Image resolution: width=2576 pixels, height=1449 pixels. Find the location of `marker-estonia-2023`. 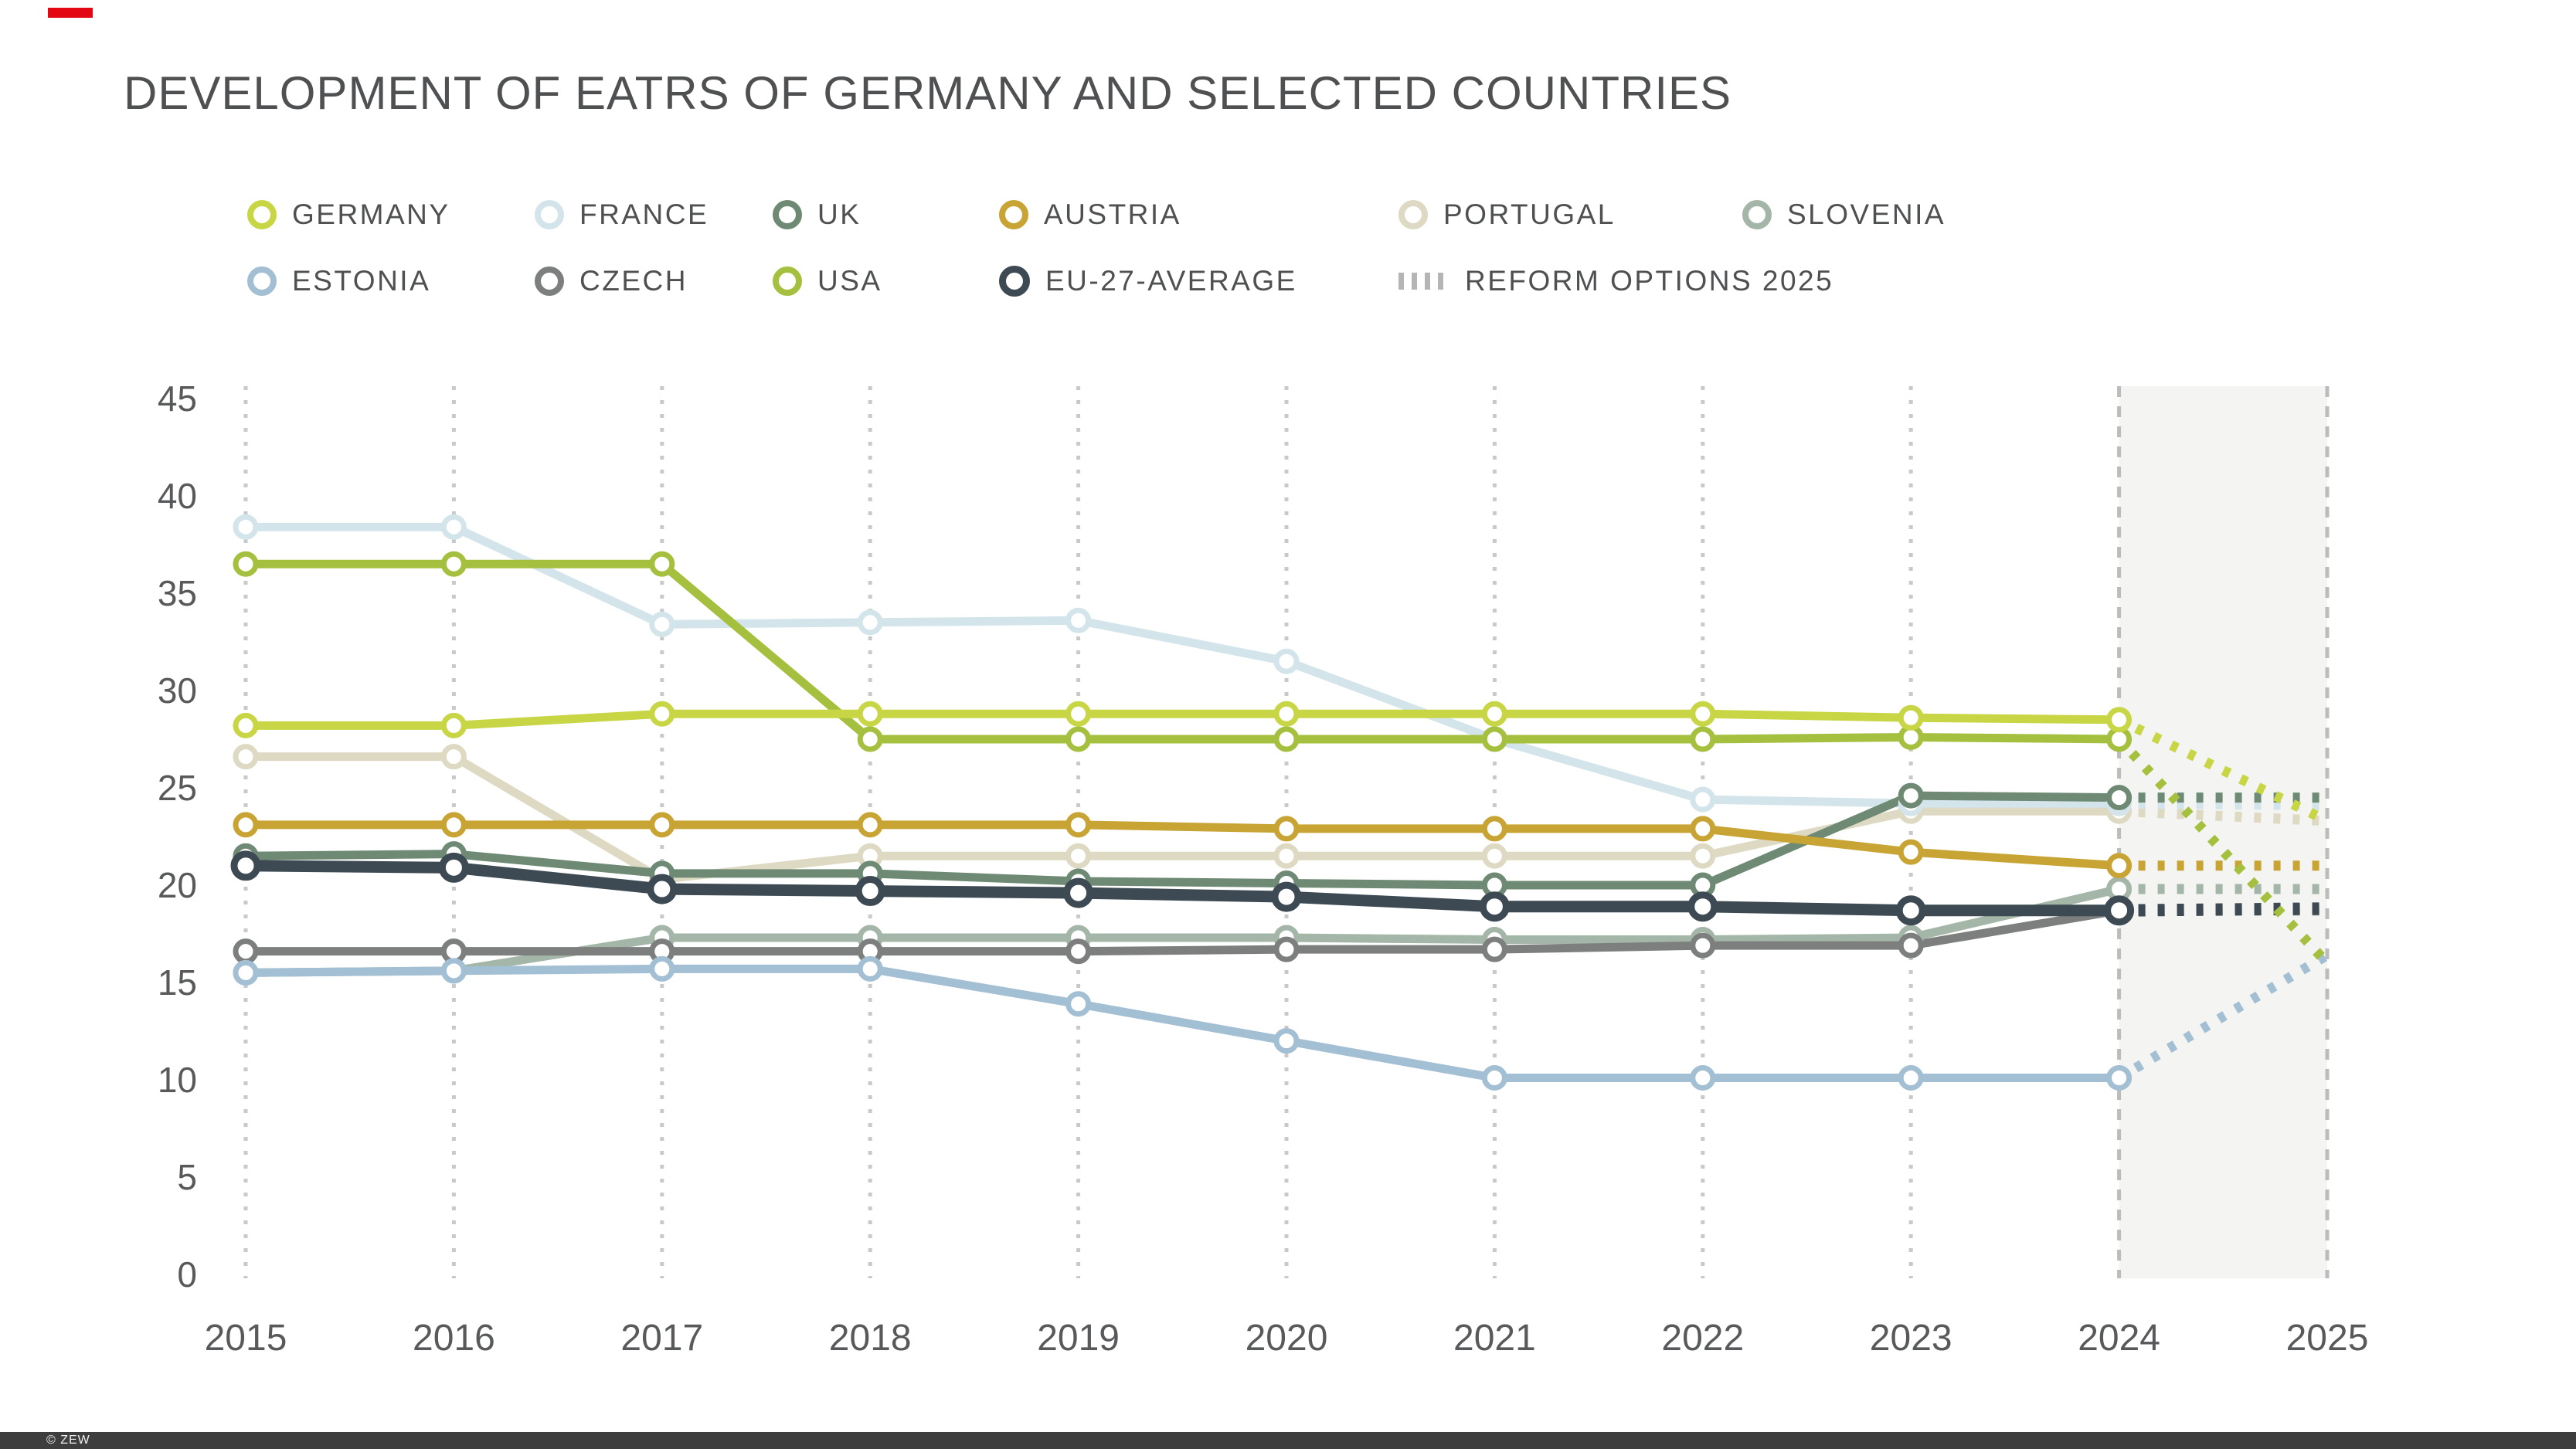

marker-estonia-2023 is located at coordinates (1911, 1077).